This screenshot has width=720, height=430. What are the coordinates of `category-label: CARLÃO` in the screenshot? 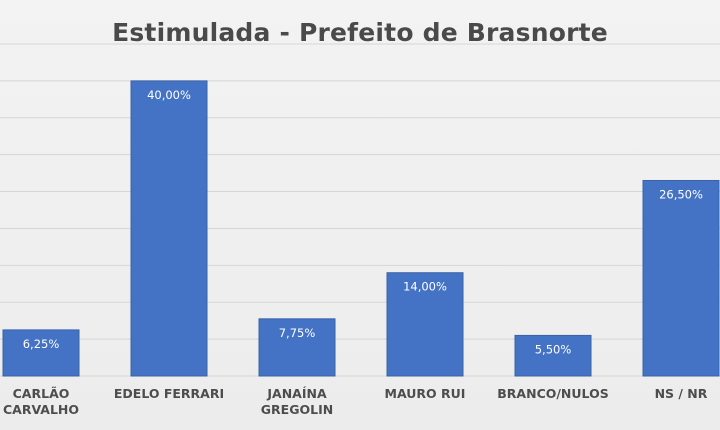 It's located at (41, 393).